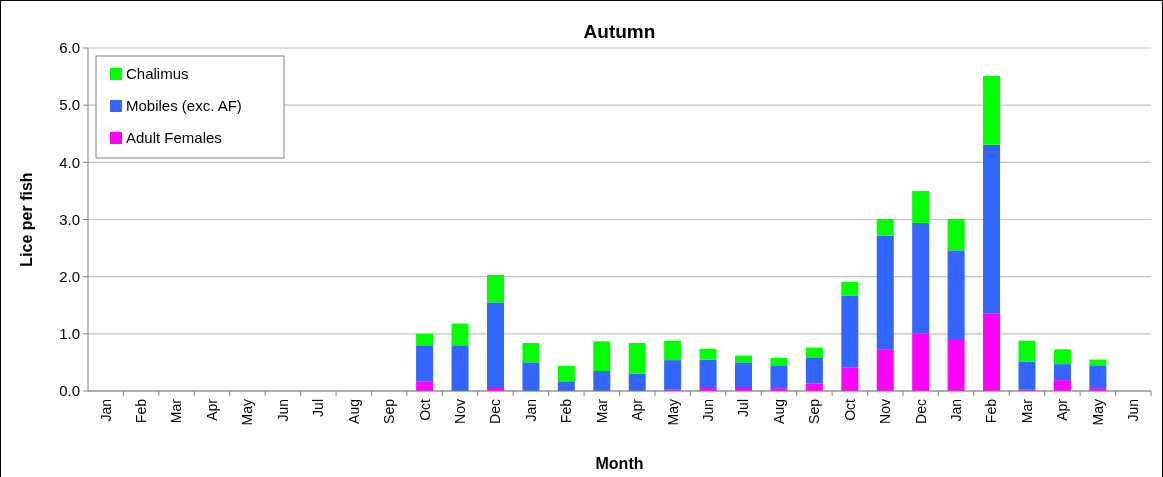 This screenshot has width=1163, height=477. Describe the element at coordinates (619, 463) in the screenshot. I see `x-axis-title: Month` at that location.